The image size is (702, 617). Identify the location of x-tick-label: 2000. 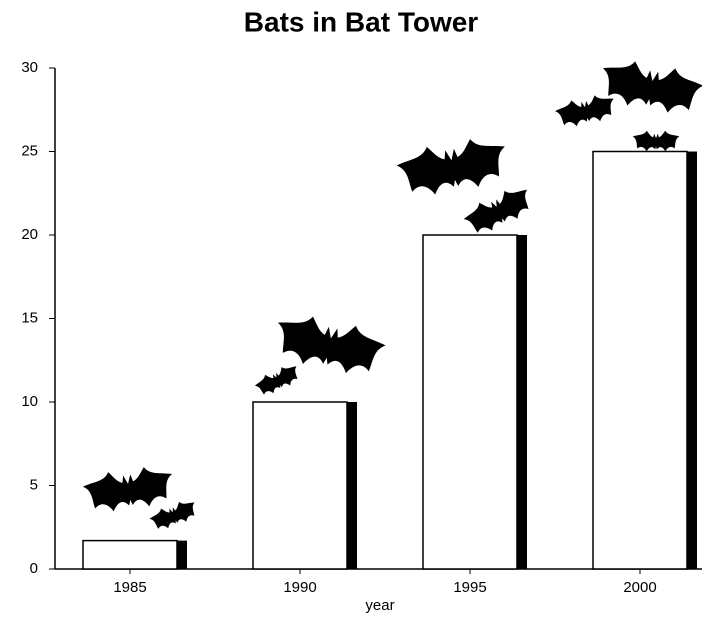
(639, 587).